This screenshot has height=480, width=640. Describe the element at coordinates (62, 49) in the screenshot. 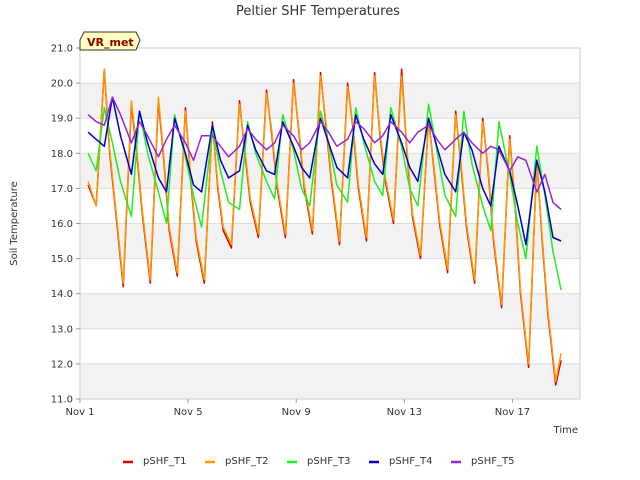

I see `y-tick-label: 21.0` at that location.